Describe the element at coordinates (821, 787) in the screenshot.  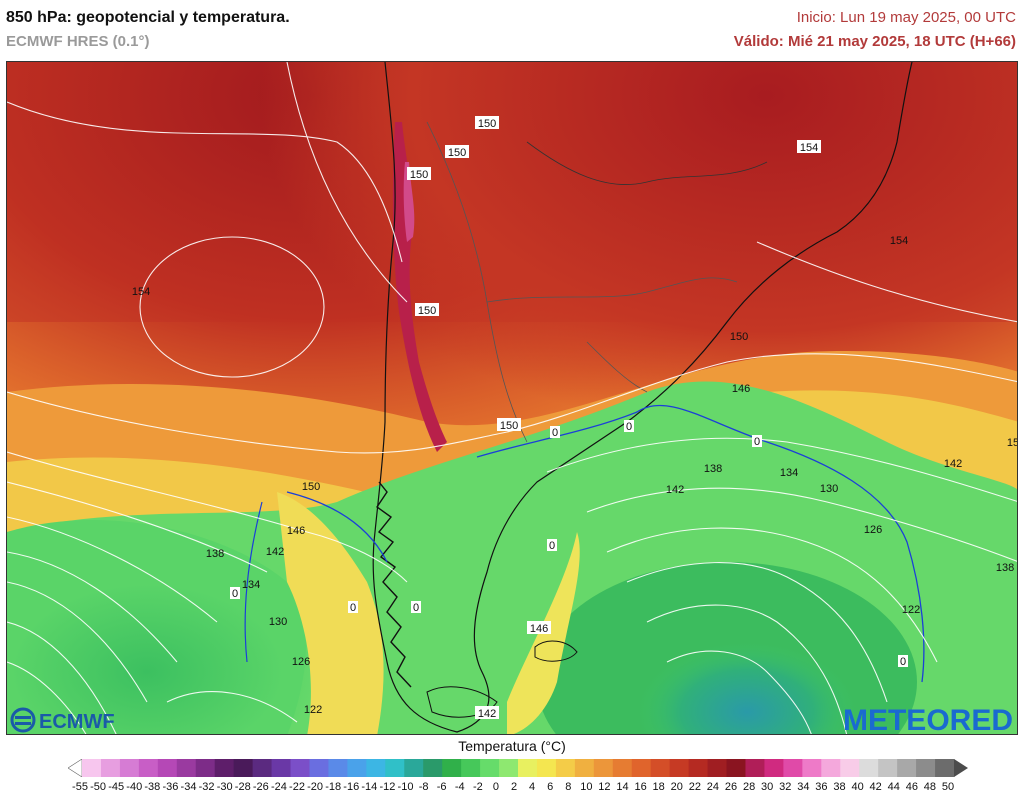
I see `colorbar-tick-label: 36` at that location.